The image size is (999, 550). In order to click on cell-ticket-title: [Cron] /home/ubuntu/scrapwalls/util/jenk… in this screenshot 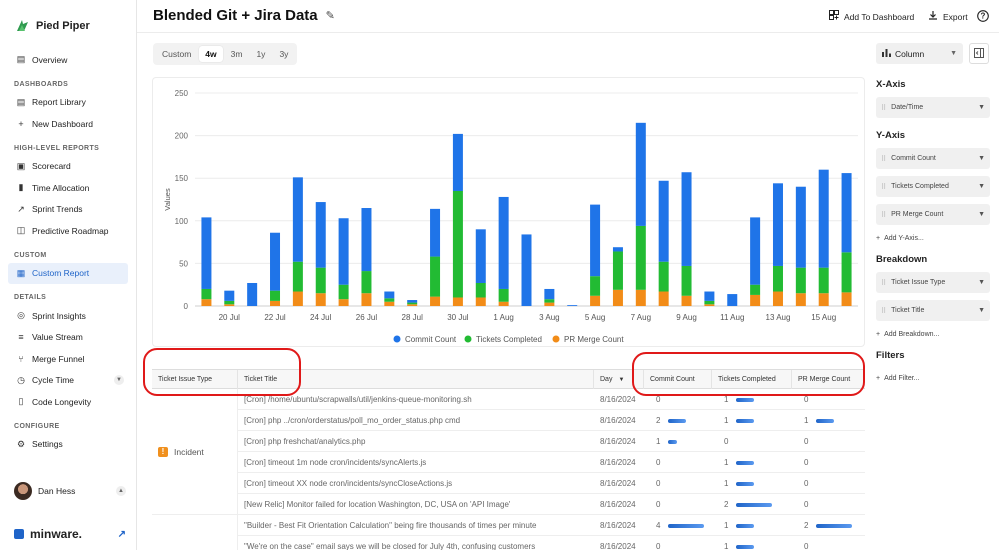, I will do `click(358, 399)`.